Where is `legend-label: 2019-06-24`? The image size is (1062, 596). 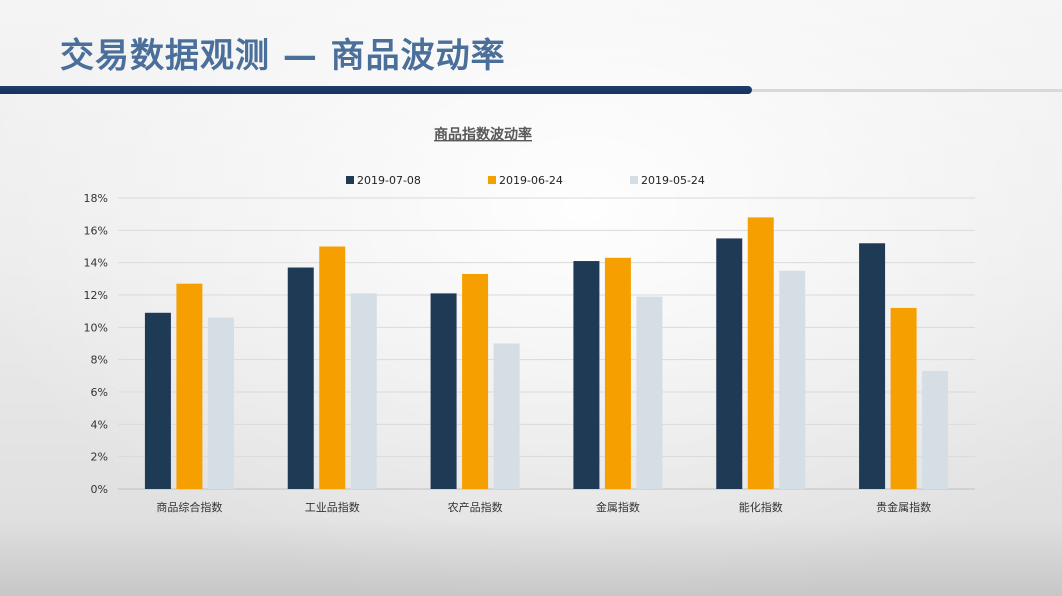
legend-label: 2019-06-24 is located at coordinates (531, 180).